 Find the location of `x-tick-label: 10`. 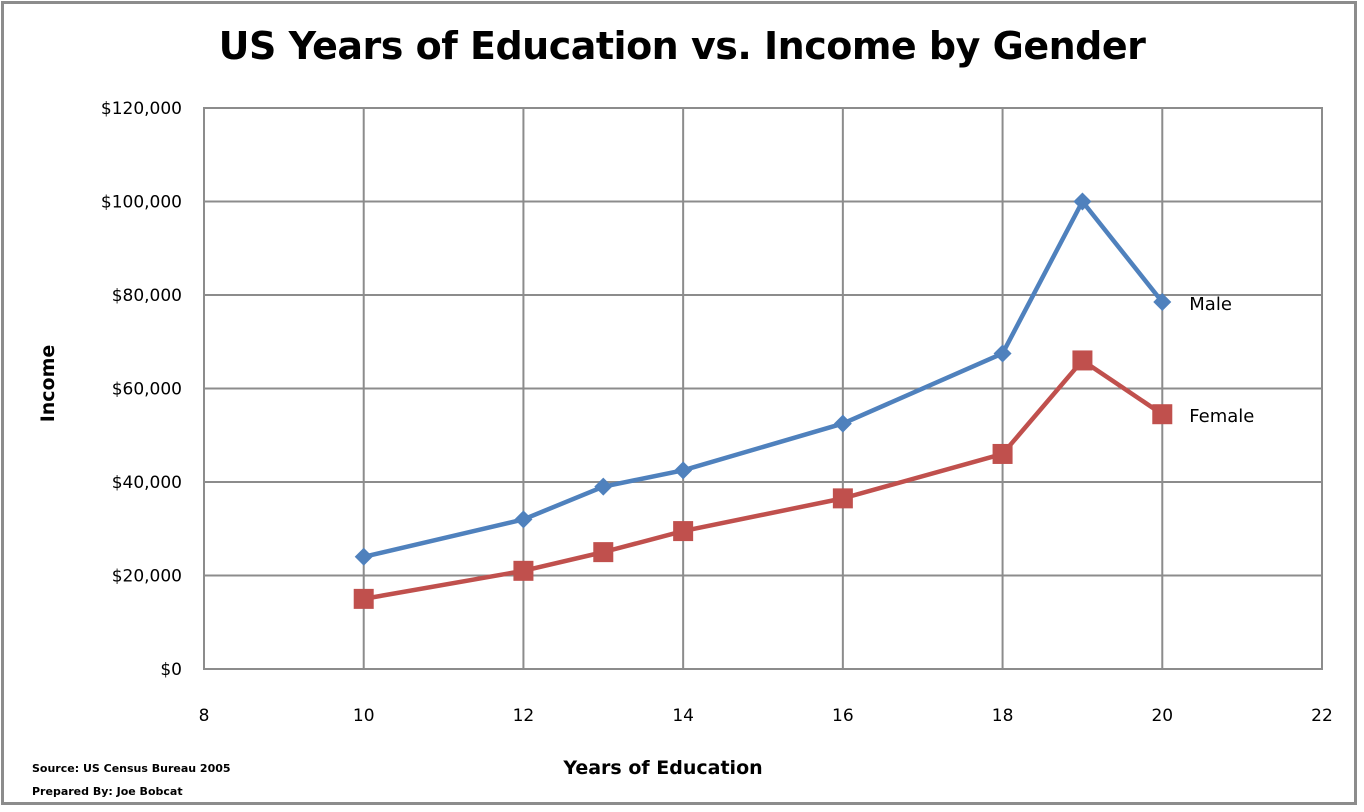

x-tick-label: 10 is located at coordinates (364, 716).